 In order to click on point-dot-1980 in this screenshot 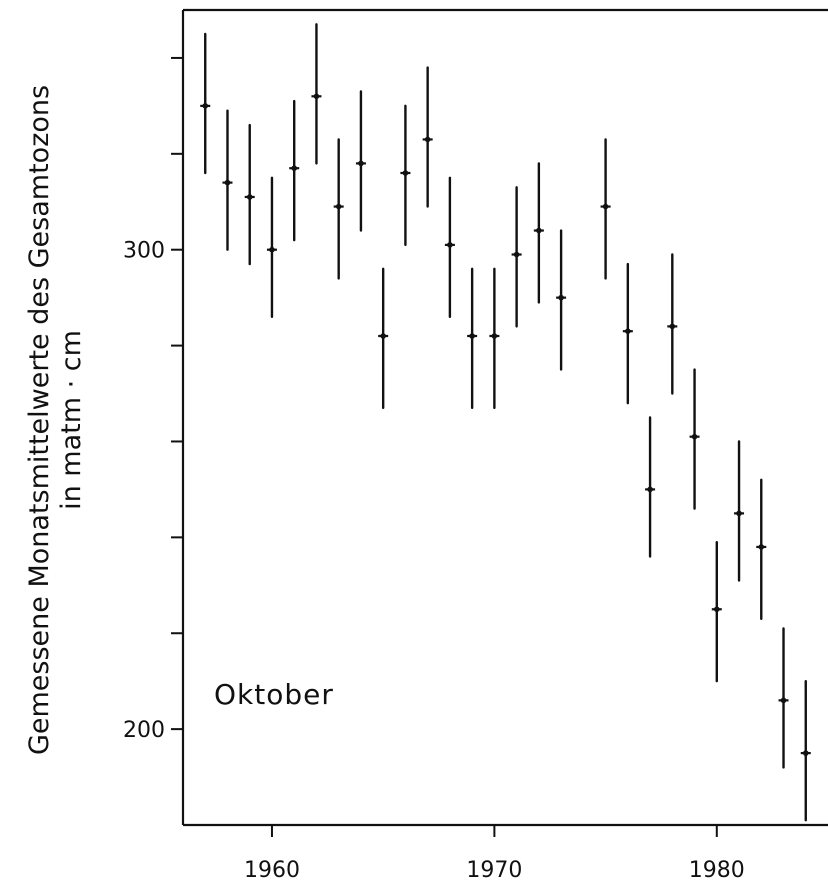, I will do `click(716, 609)`.